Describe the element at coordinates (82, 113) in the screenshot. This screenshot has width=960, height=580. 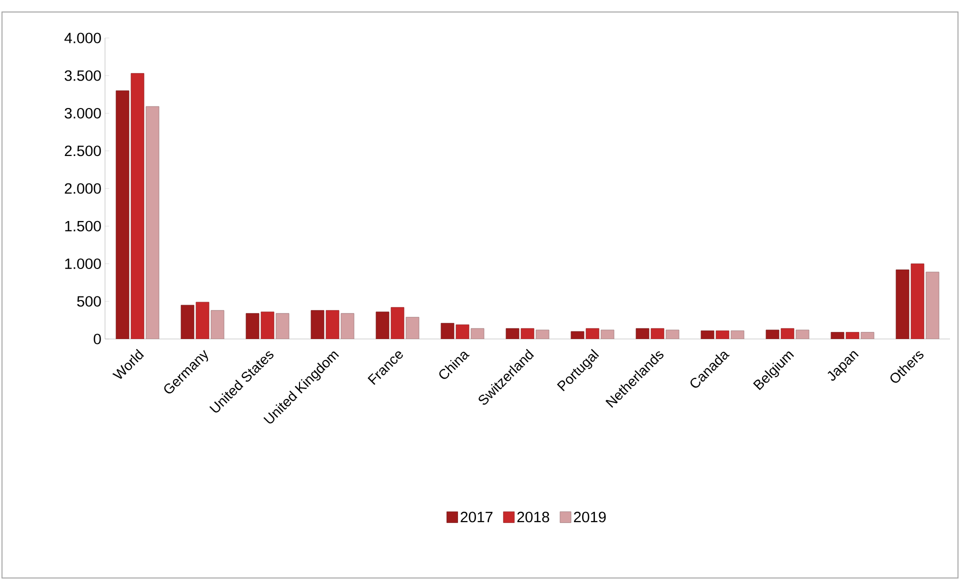
I see `y-tick-label: 3.000` at that location.